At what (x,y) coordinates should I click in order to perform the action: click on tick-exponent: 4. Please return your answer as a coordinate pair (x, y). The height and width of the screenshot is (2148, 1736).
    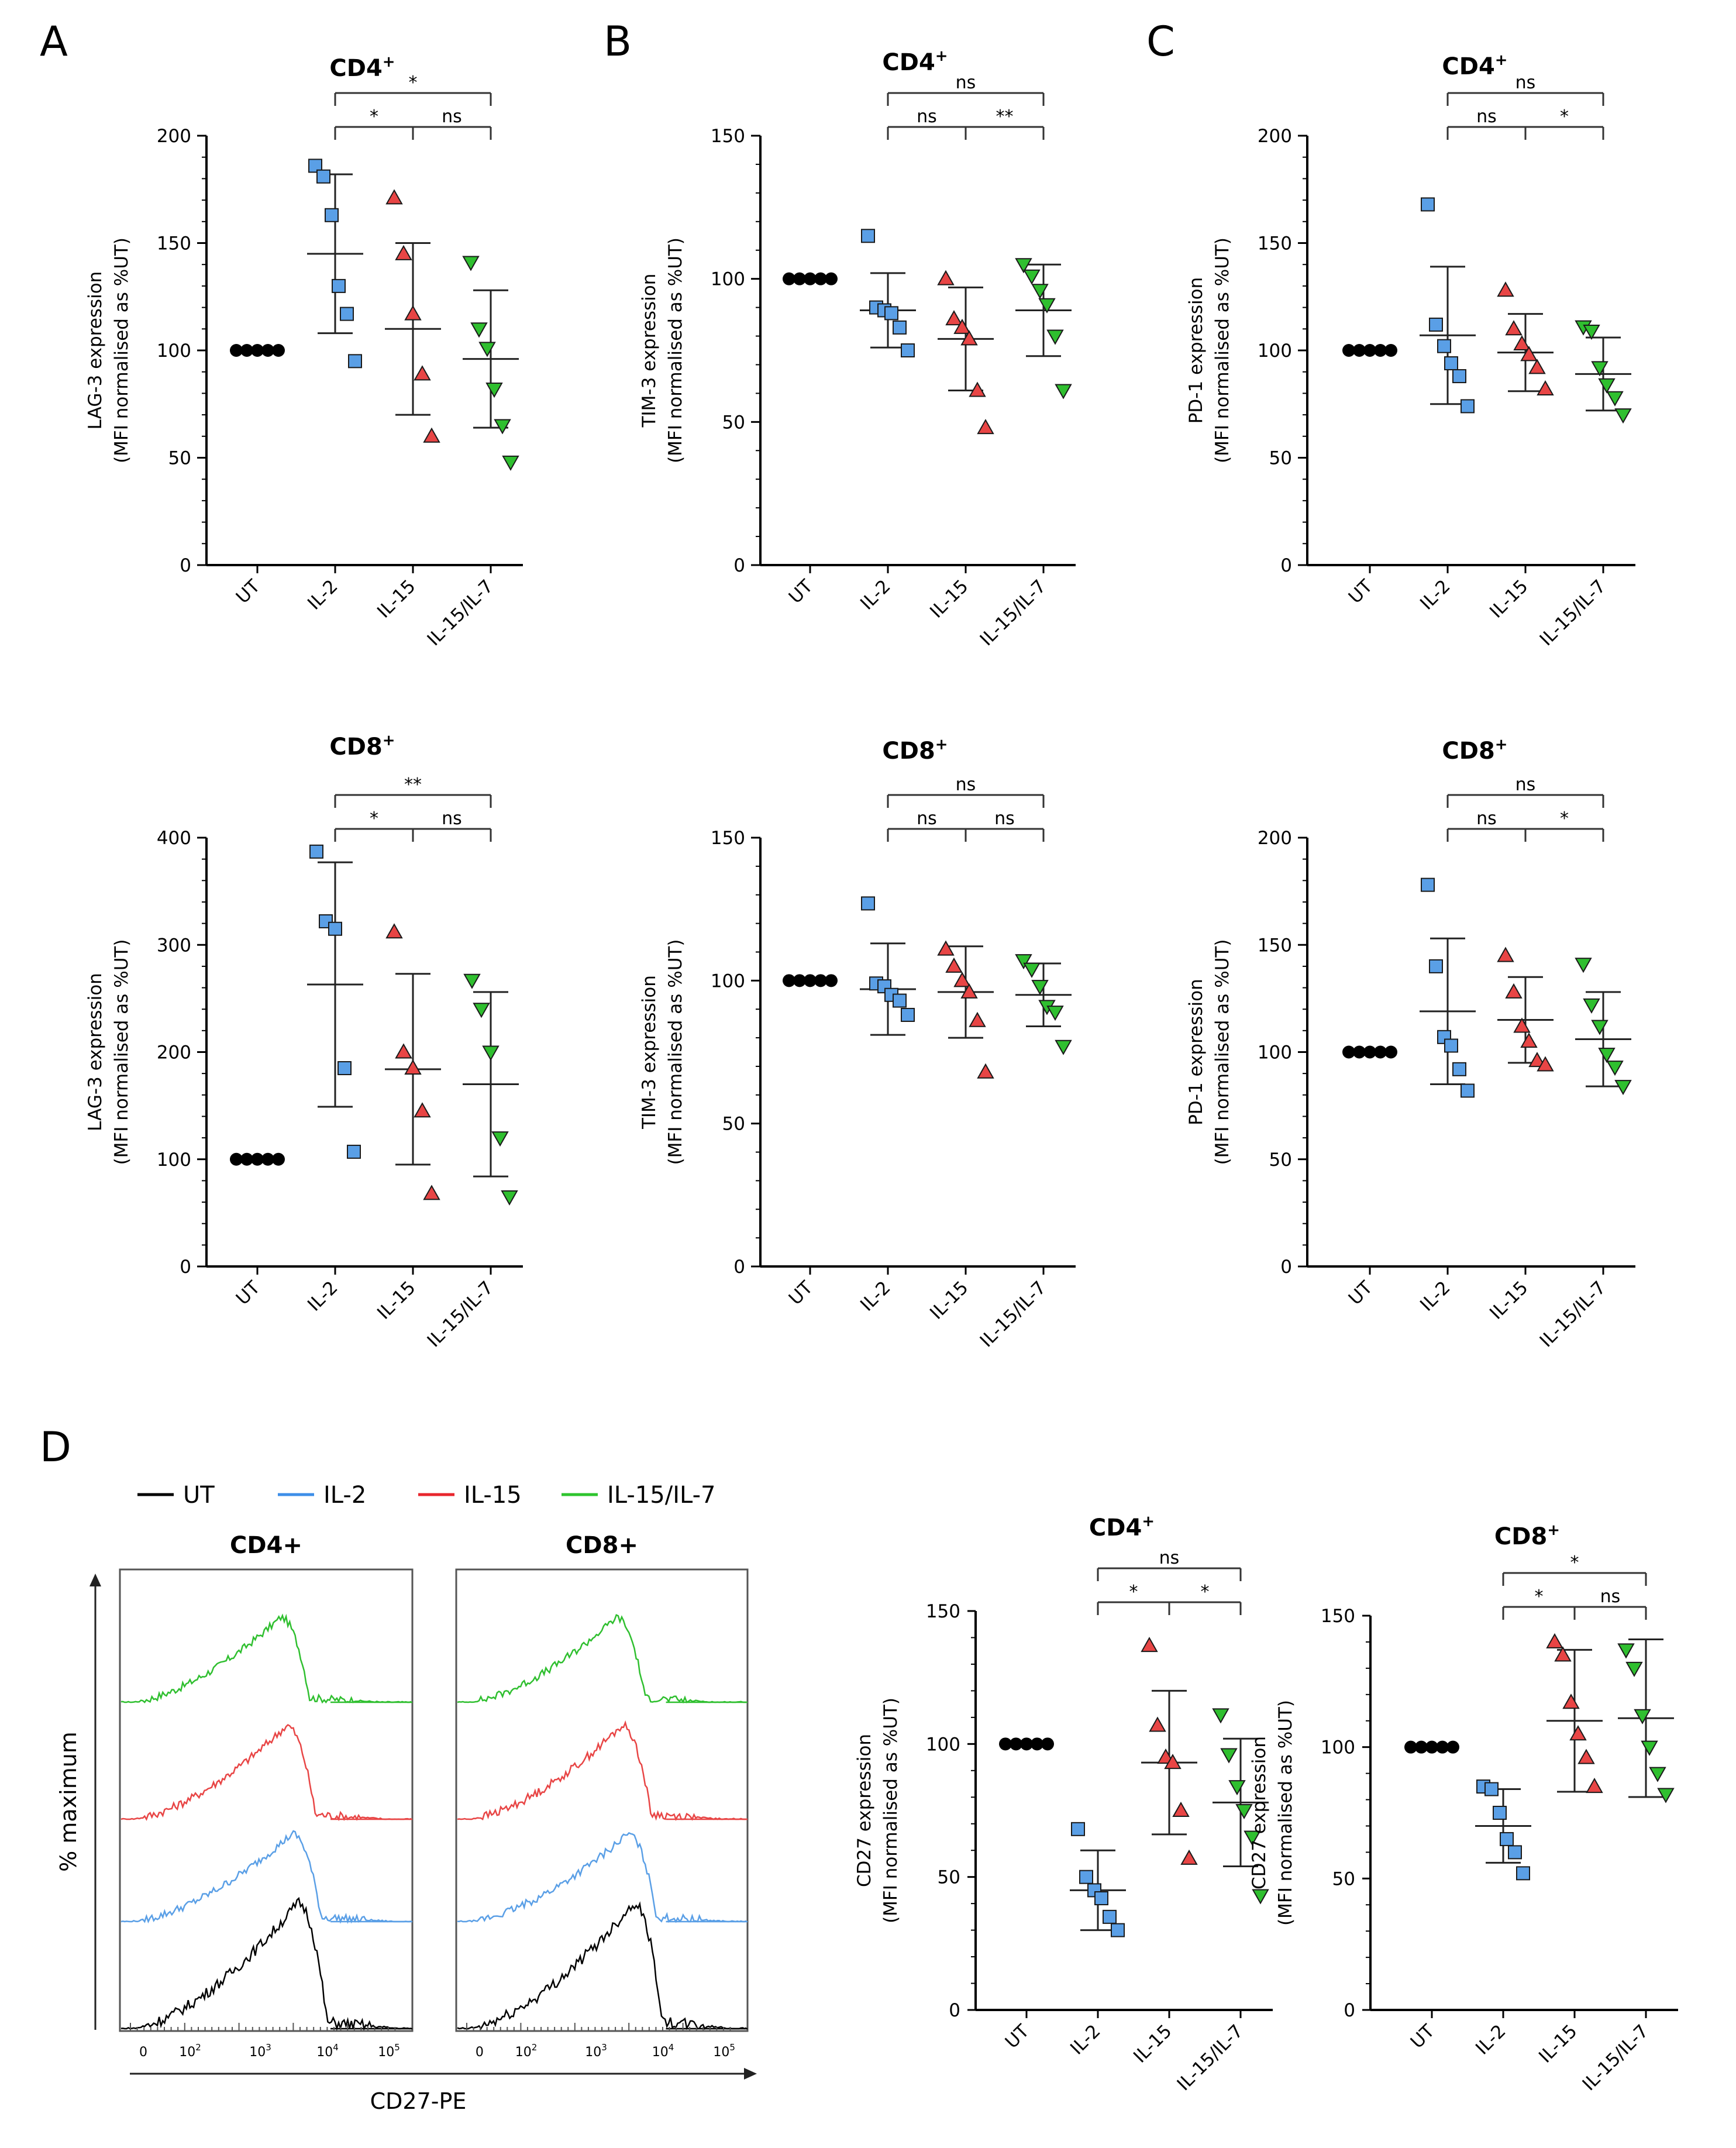
    Looking at the image, I should click on (336, 2047).